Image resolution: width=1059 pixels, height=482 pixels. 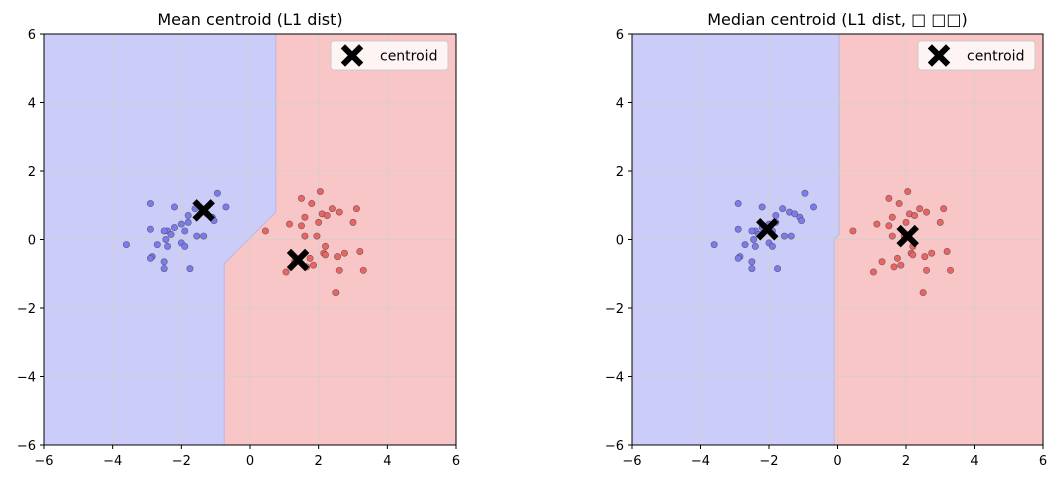 What do you see at coordinates (700, 461) in the screenshot?
I see `x-tick-label: −4` at bounding box center [700, 461].